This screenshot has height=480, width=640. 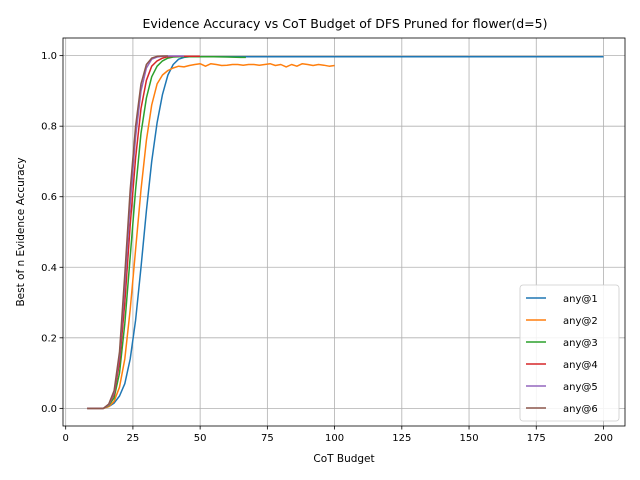 What do you see at coordinates (536, 438) in the screenshot?
I see `x-tick-label: 175` at bounding box center [536, 438].